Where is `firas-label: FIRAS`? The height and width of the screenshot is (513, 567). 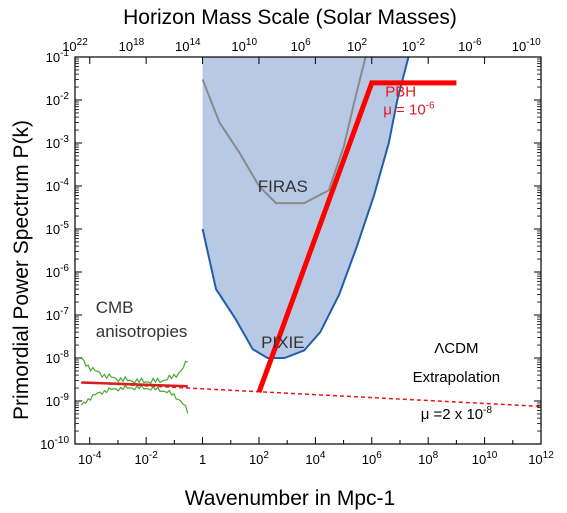
firas-label: FIRAS is located at coordinates (283, 186).